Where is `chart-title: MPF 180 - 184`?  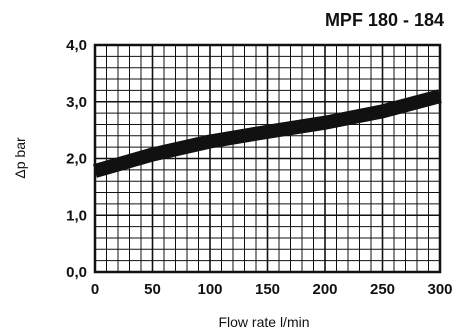
chart-title: MPF 180 - 184 is located at coordinates (384, 20).